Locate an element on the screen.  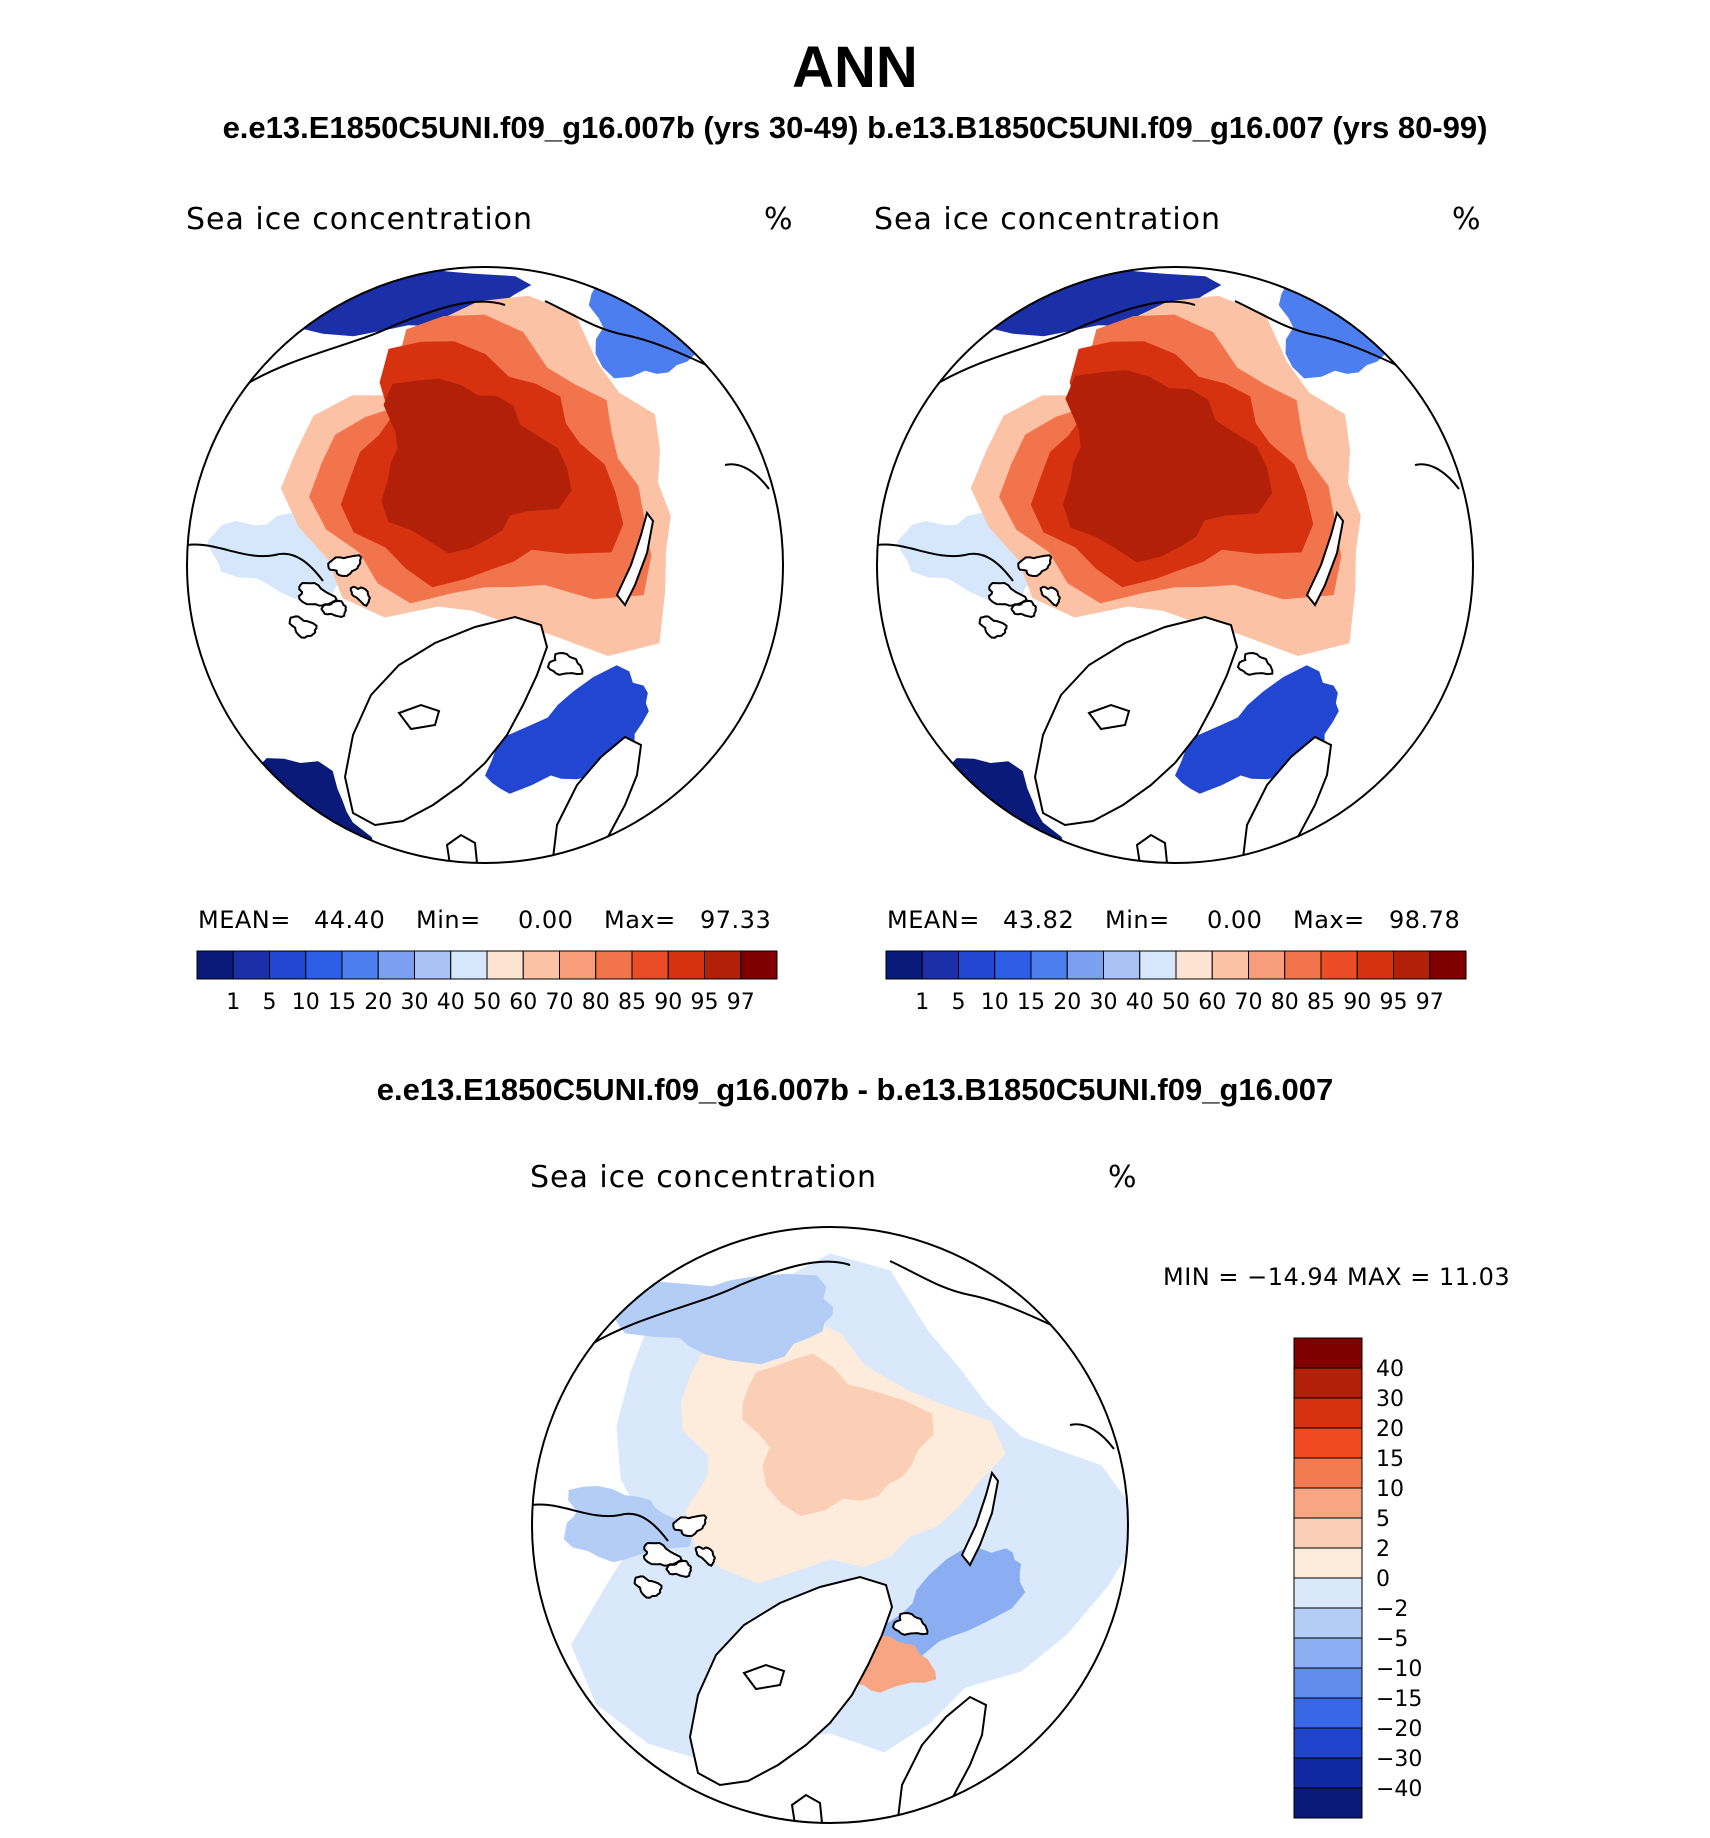
panel1-colorbar-tick-label: 80 is located at coordinates (596, 1002).